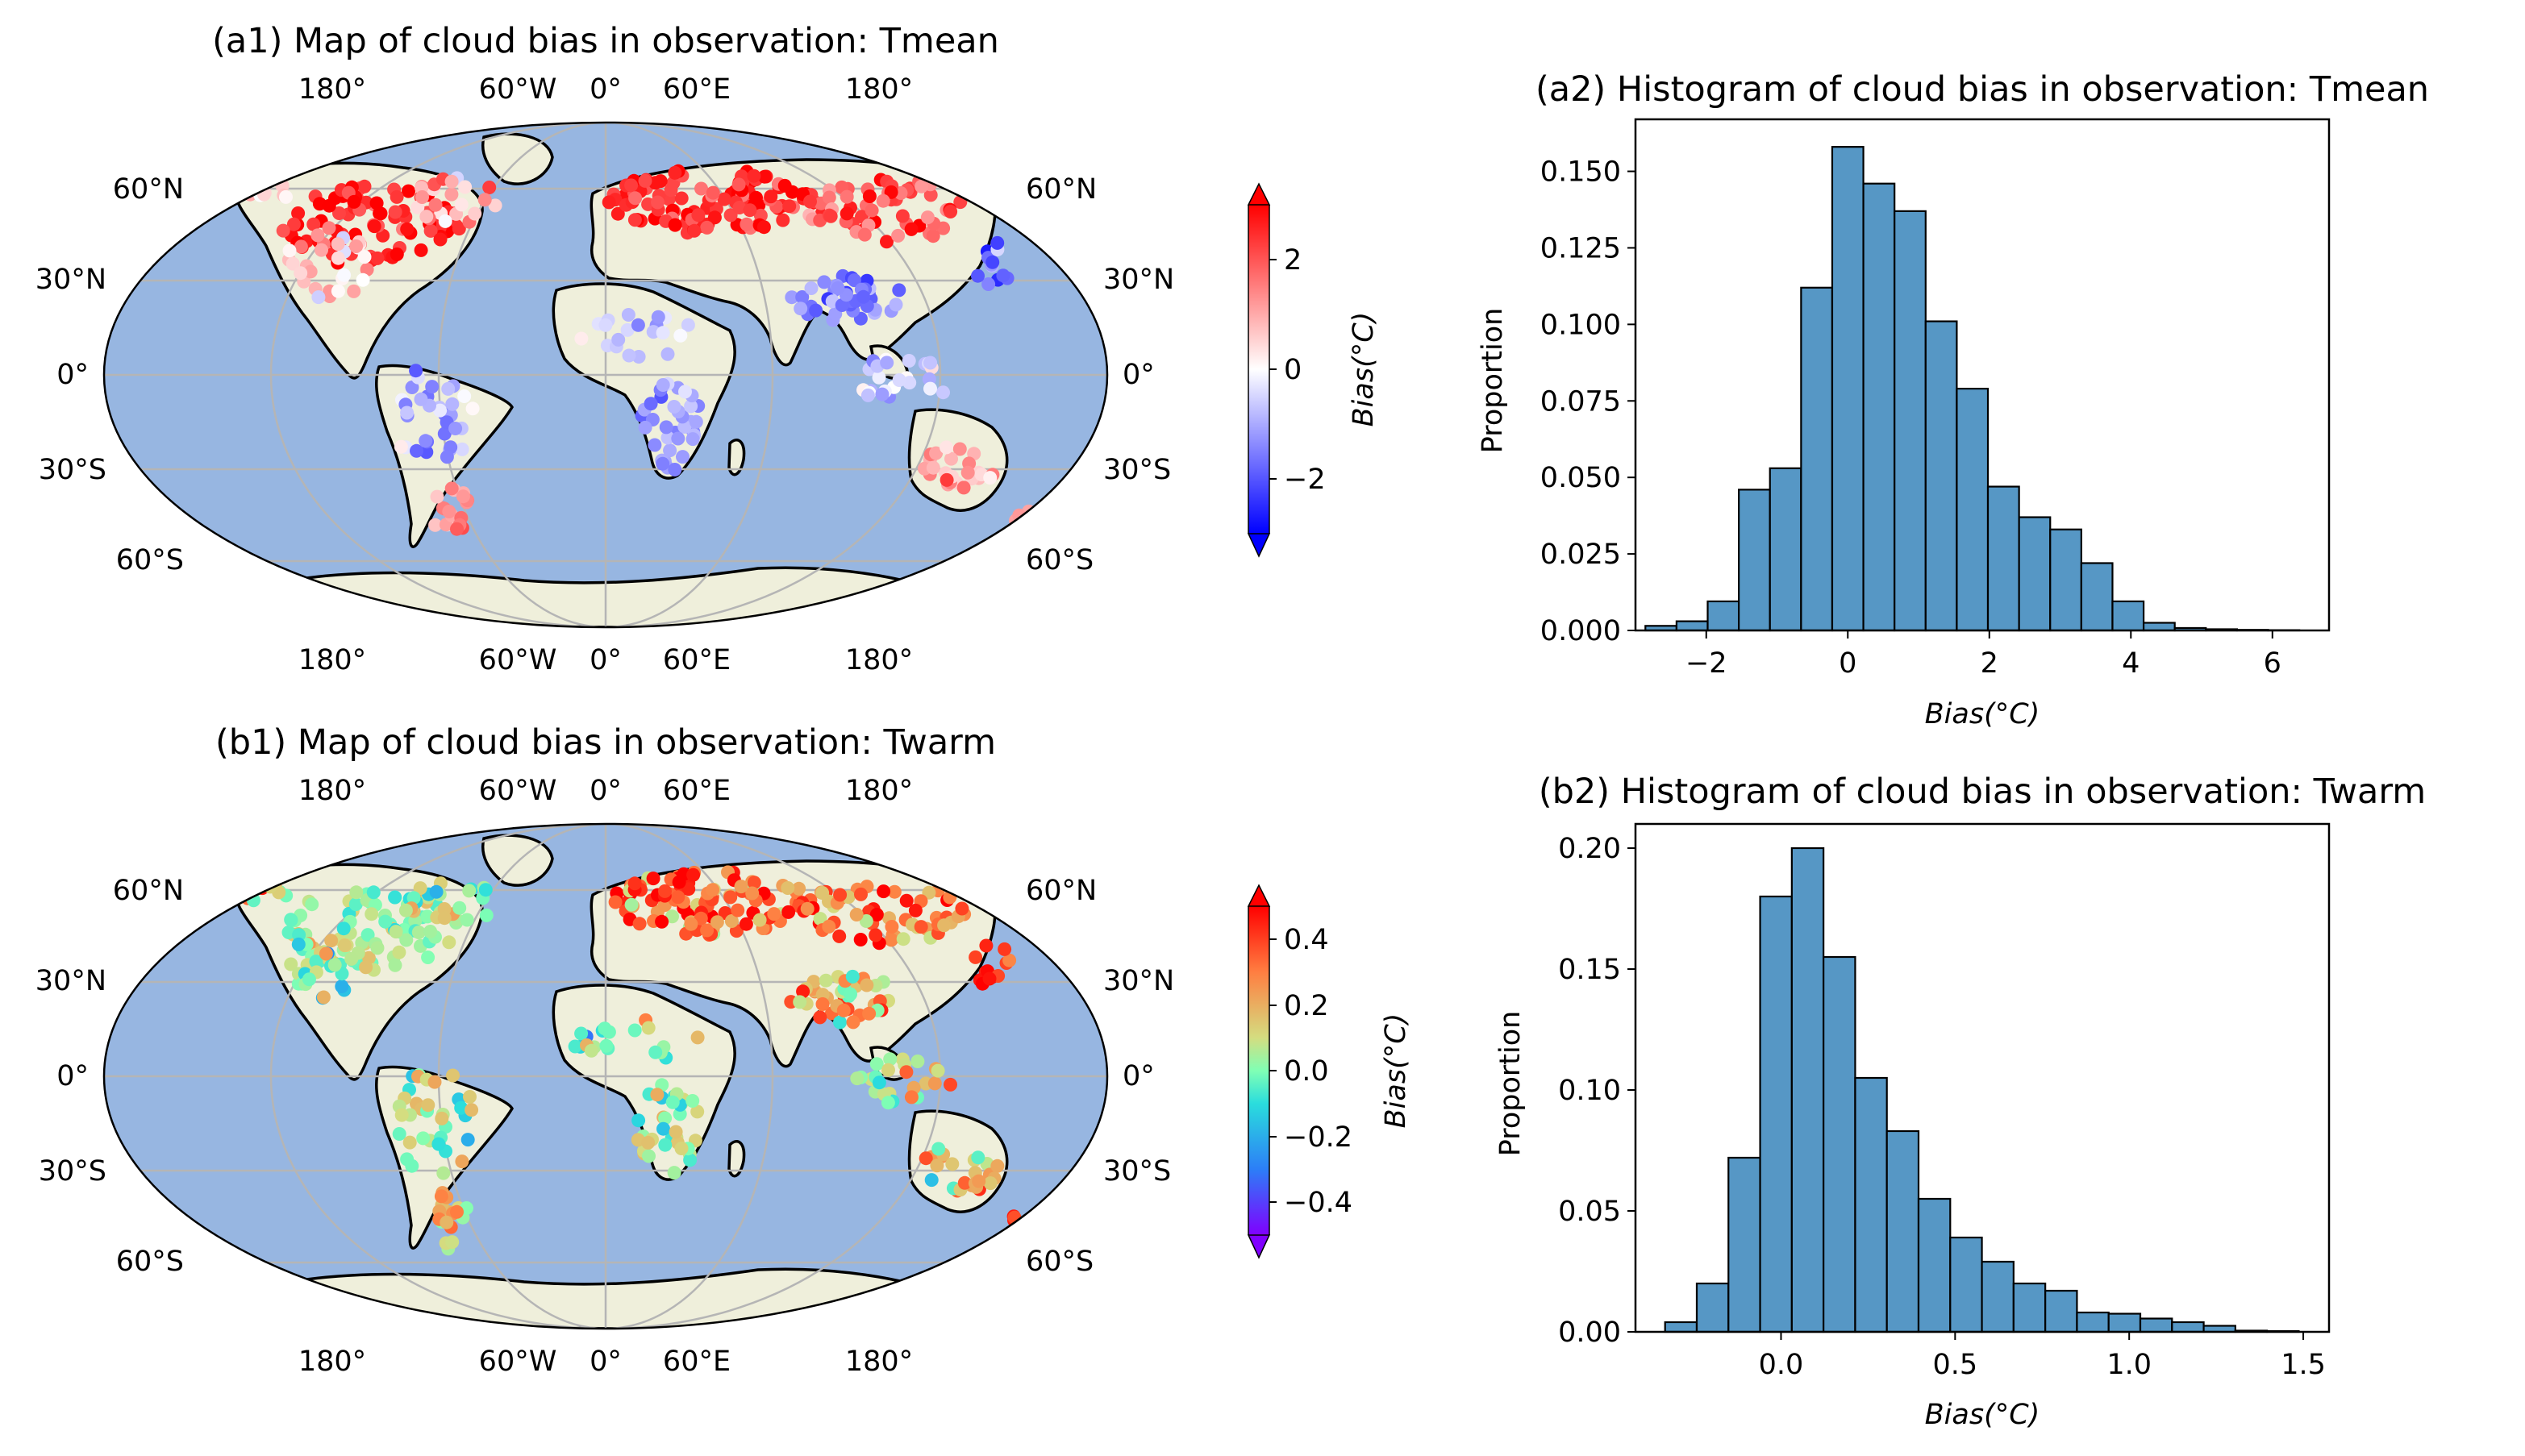 Image resolution: width=2525 pixels, height=1456 pixels. What do you see at coordinates (2042, 1356) in the screenshot?
I see `histogram-b2-xticks: 0.0 0.5 1.0 1.5` at bounding box center [2042, 1356].